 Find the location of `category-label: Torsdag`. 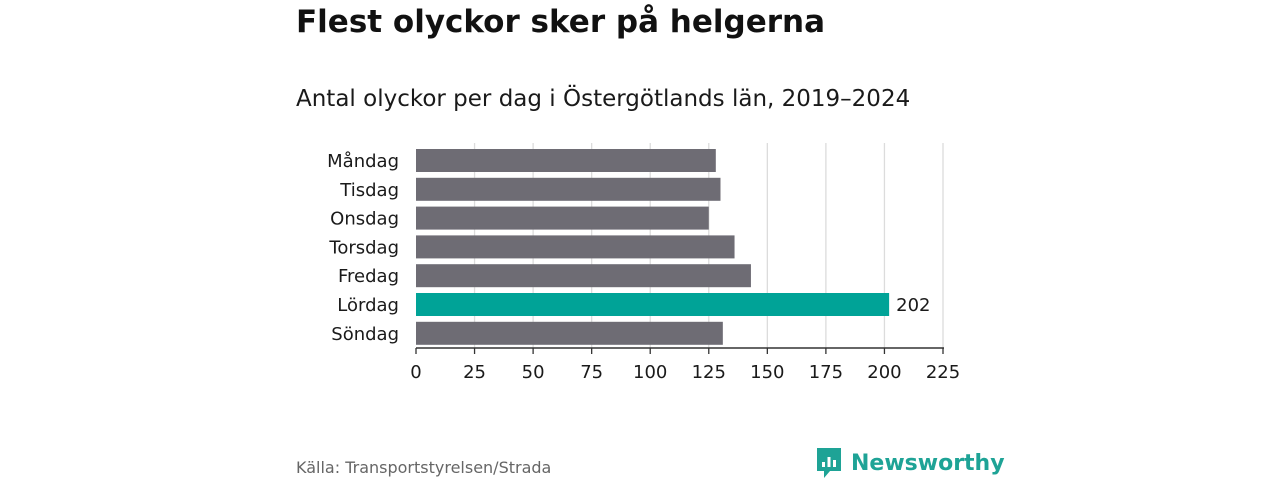

category-label: Torsdag is located at coordinates (363, 247).